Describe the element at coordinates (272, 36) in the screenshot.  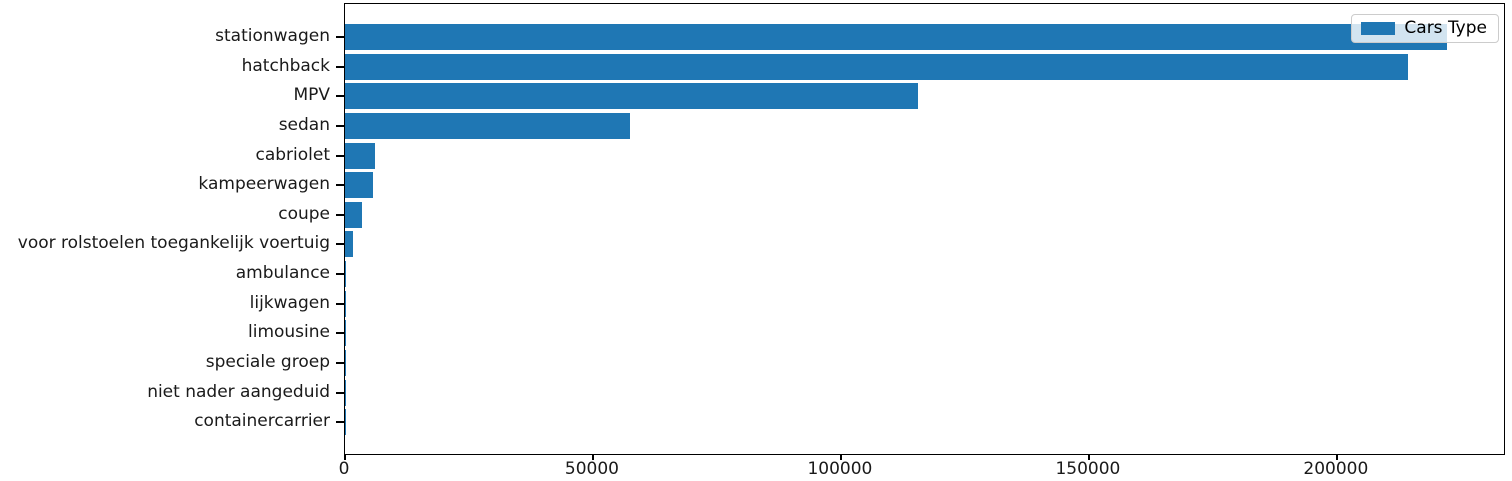
I see `y-tick-label: stationwagen` at that location.